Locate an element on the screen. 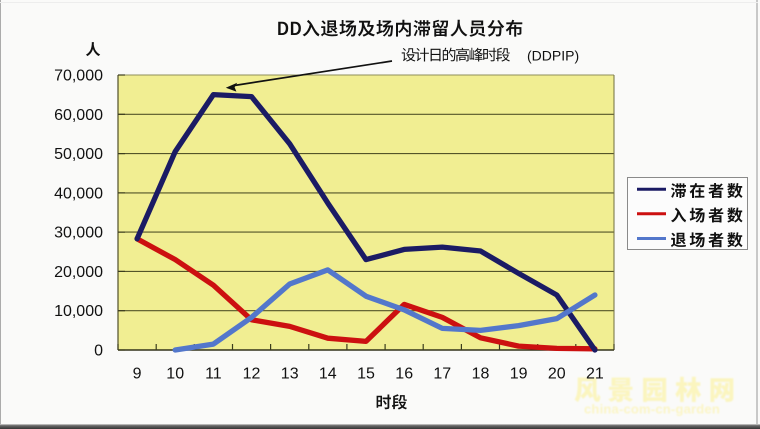 The height and width of the screenshot is (429, 760). svg-text: 10 is located at coordinates (175, 374).